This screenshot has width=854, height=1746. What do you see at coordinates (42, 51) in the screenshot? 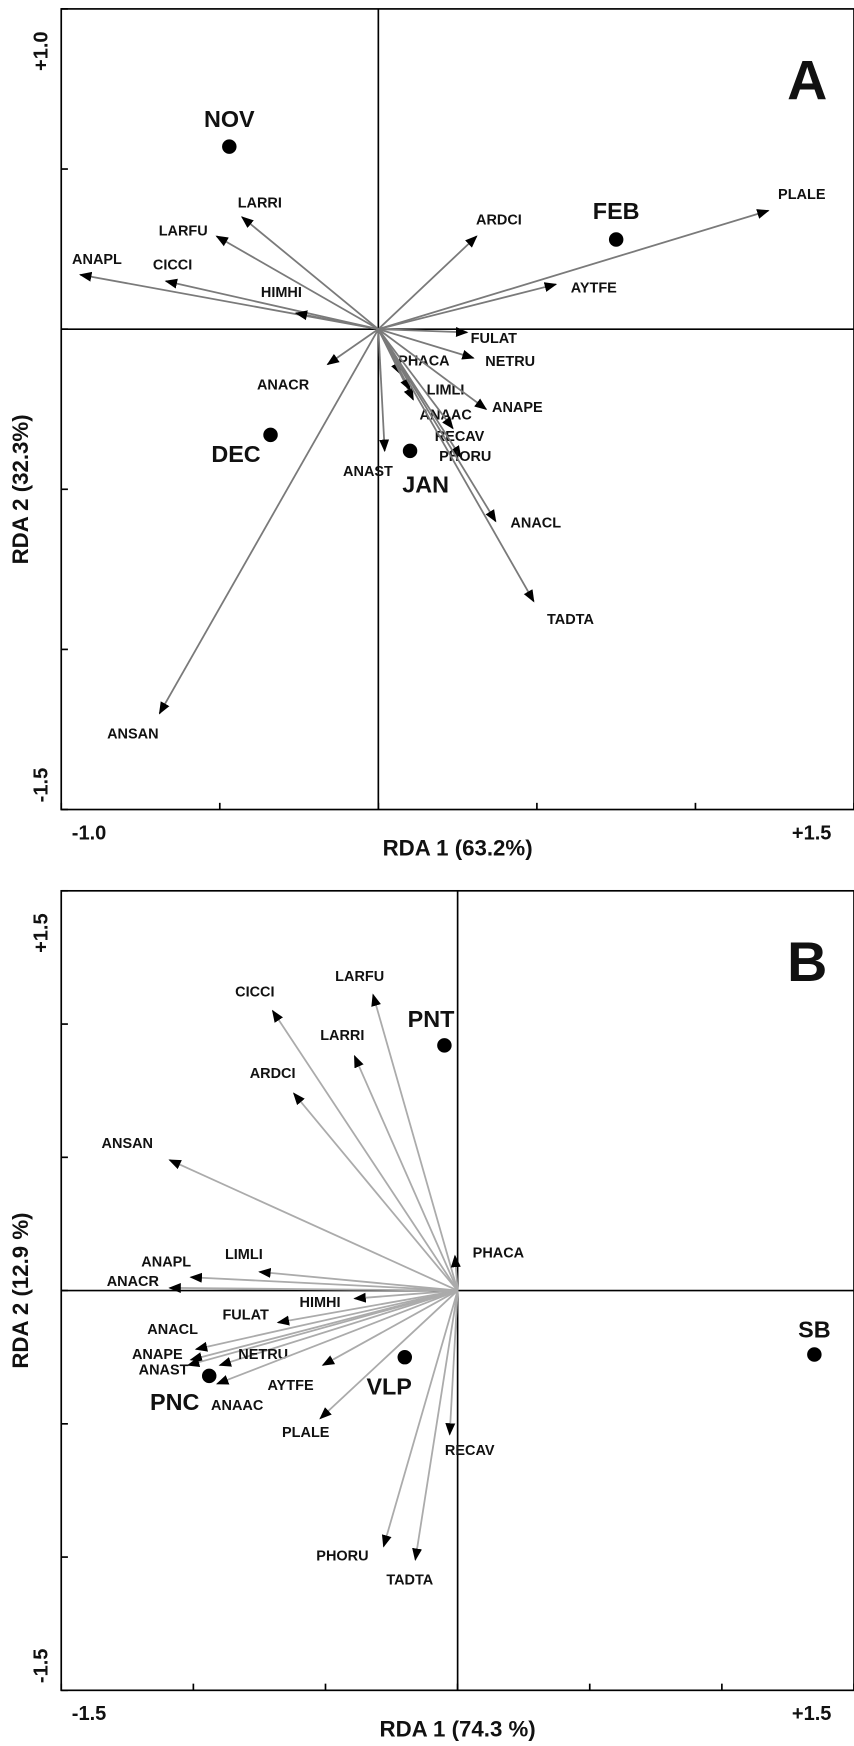
I see `y-tick-label: +1.0` at bounding box center [42, 51].